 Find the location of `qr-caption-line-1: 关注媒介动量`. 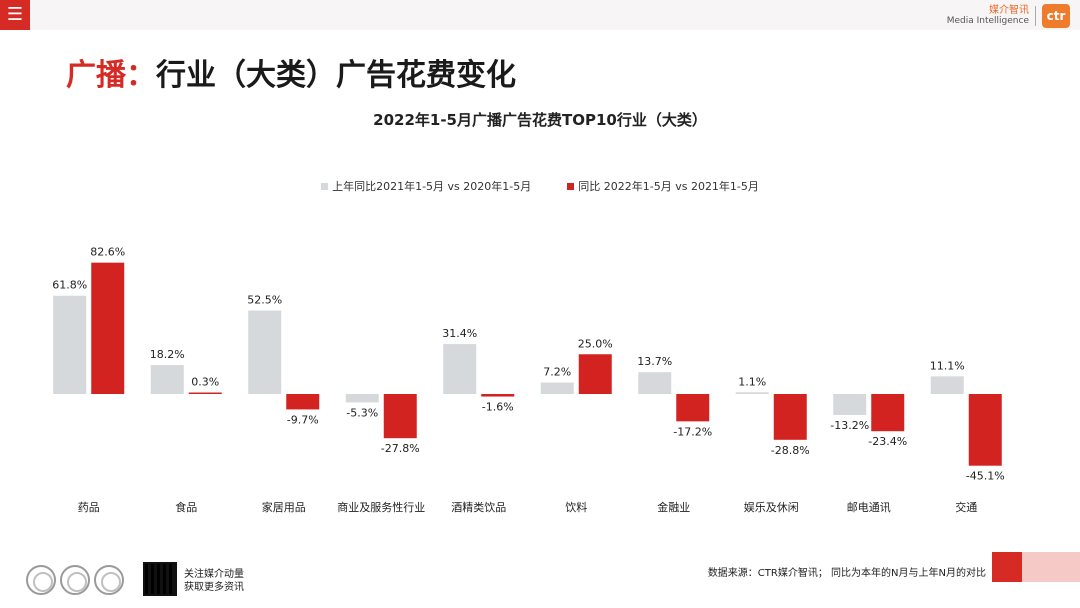

qr-caption-line-1: 关注媒介动量 is located at coordinates (214, 574).